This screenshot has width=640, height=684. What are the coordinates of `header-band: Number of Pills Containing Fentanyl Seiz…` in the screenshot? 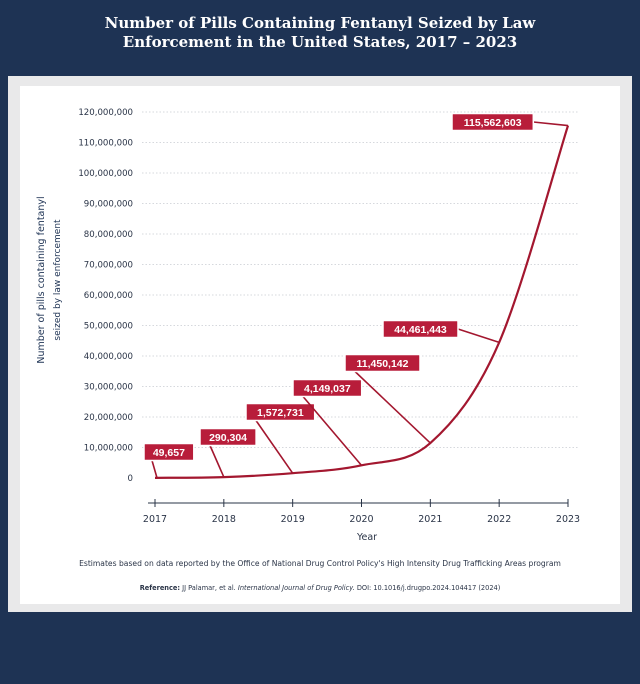 It's located at (320, 38).